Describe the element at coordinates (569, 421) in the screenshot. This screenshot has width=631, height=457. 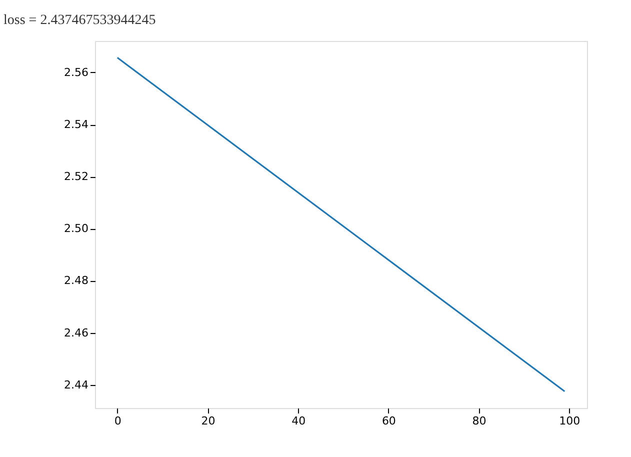
I see `x-tick-label: 100` at that location.